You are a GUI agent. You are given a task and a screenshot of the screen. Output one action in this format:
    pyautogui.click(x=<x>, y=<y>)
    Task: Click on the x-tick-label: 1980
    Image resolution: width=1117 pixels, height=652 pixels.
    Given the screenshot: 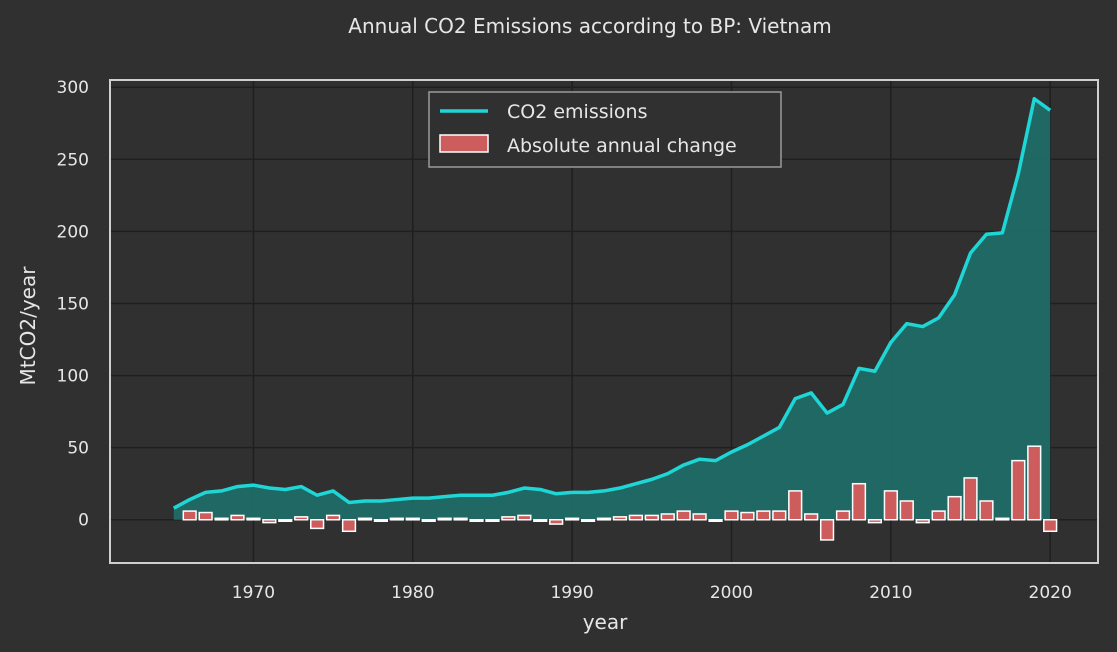 What is the action you would take?
    pyautogui.click(x=412, y=593)
    